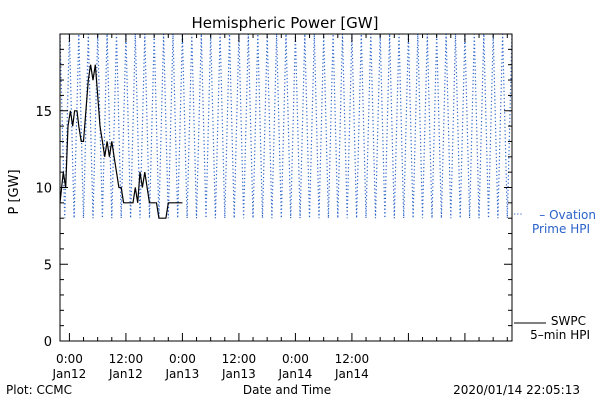  I want to click on legend-swpc-line1: SWPC, so click(568, 321).